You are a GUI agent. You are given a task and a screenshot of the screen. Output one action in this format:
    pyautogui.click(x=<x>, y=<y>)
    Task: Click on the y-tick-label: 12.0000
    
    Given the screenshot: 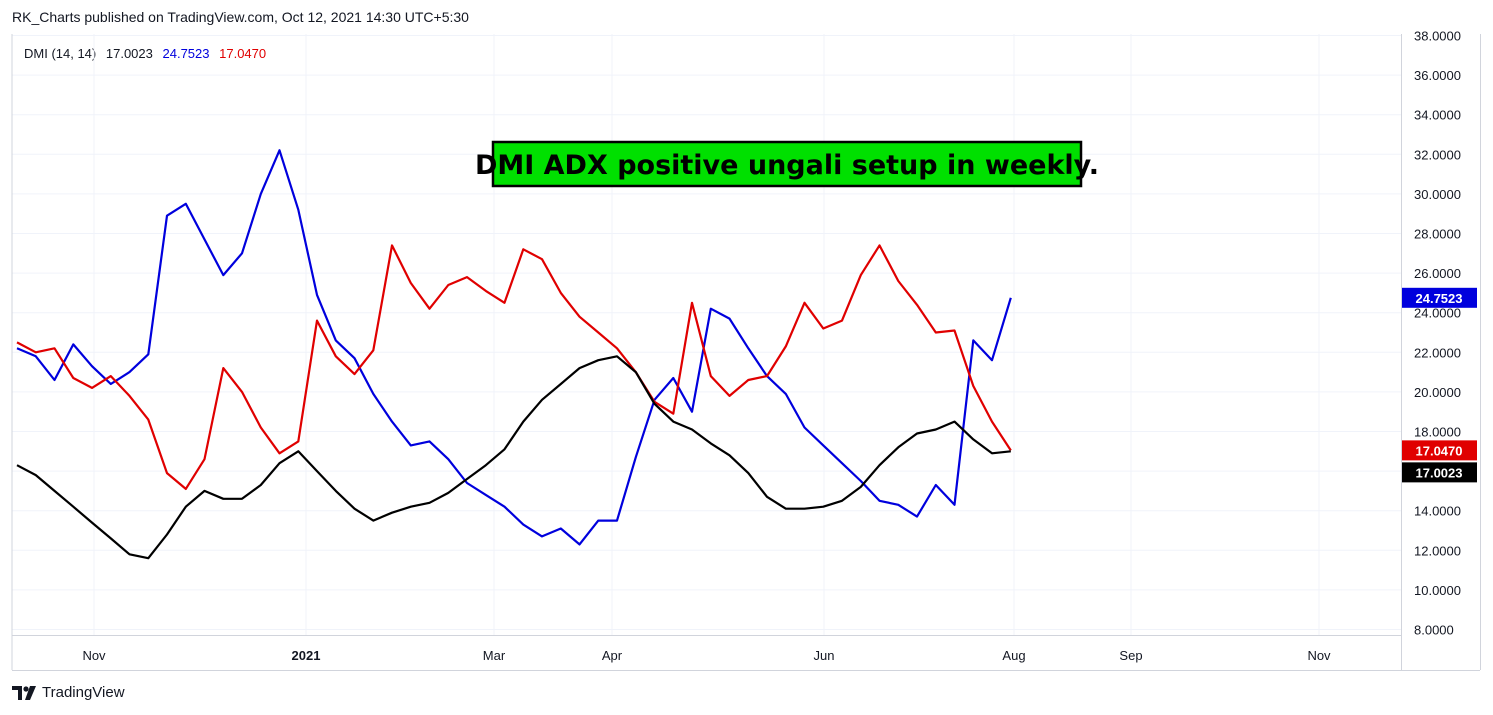 What is the action you would take?
    pyautogui.click(x=1437, y=550)
    